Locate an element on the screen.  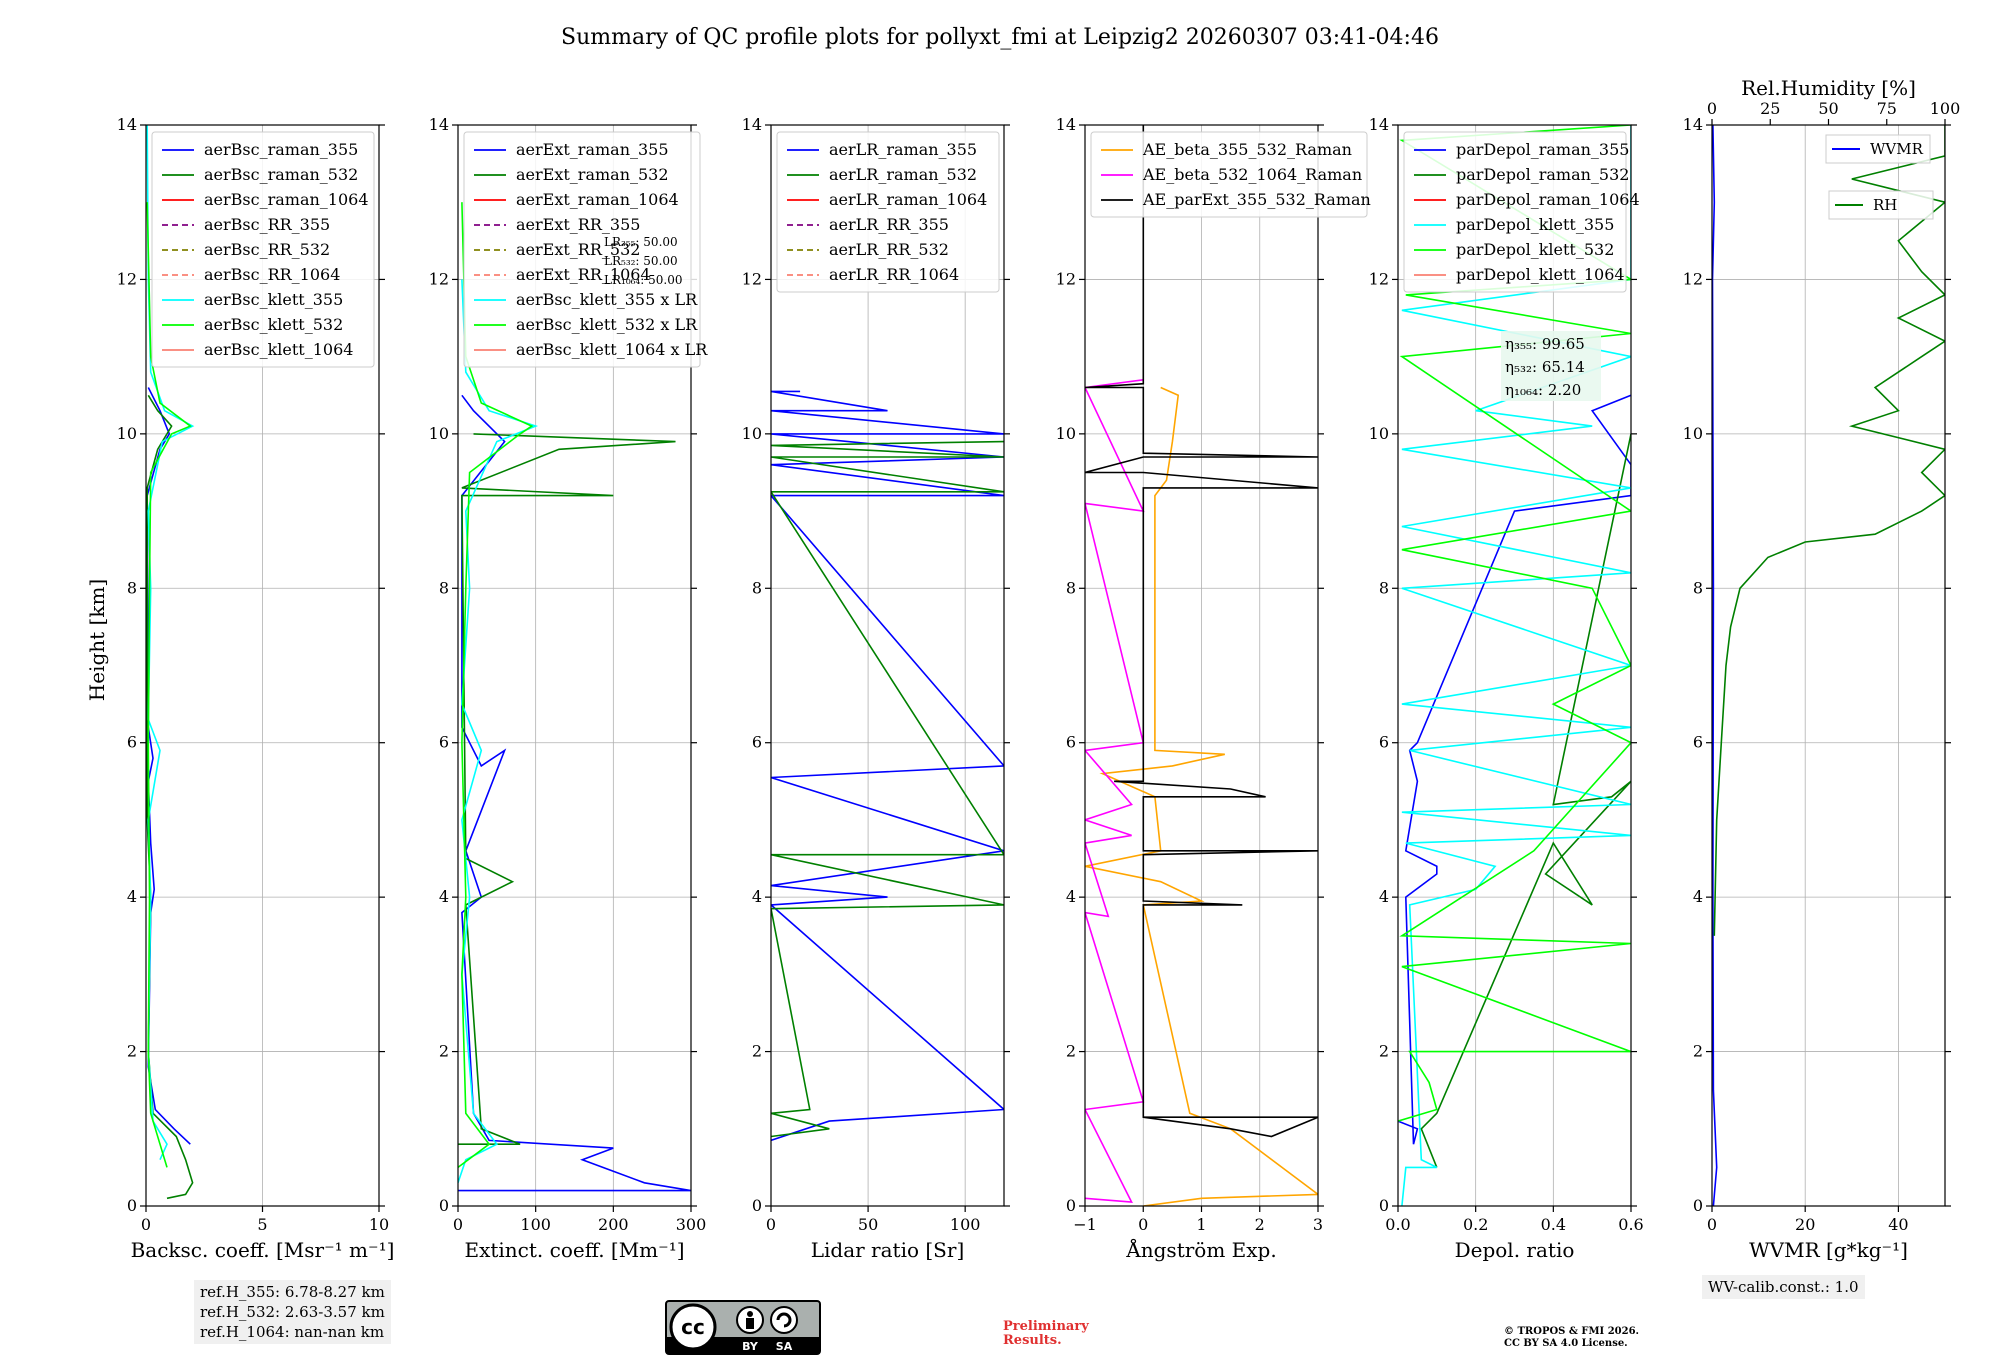
cc-by-text: BY is located at coordinates (750, 1346).